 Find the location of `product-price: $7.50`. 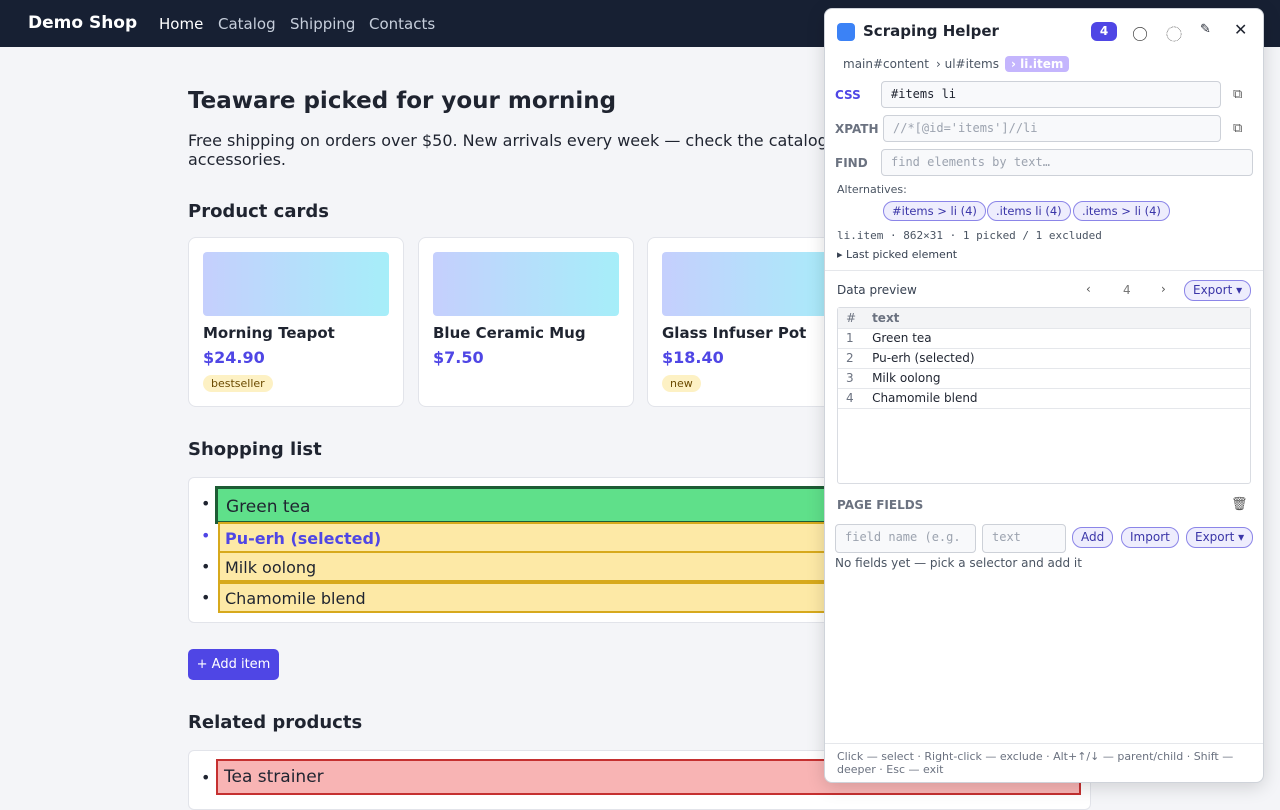

product-price: $7.50 is located at coordinates (458, 357).